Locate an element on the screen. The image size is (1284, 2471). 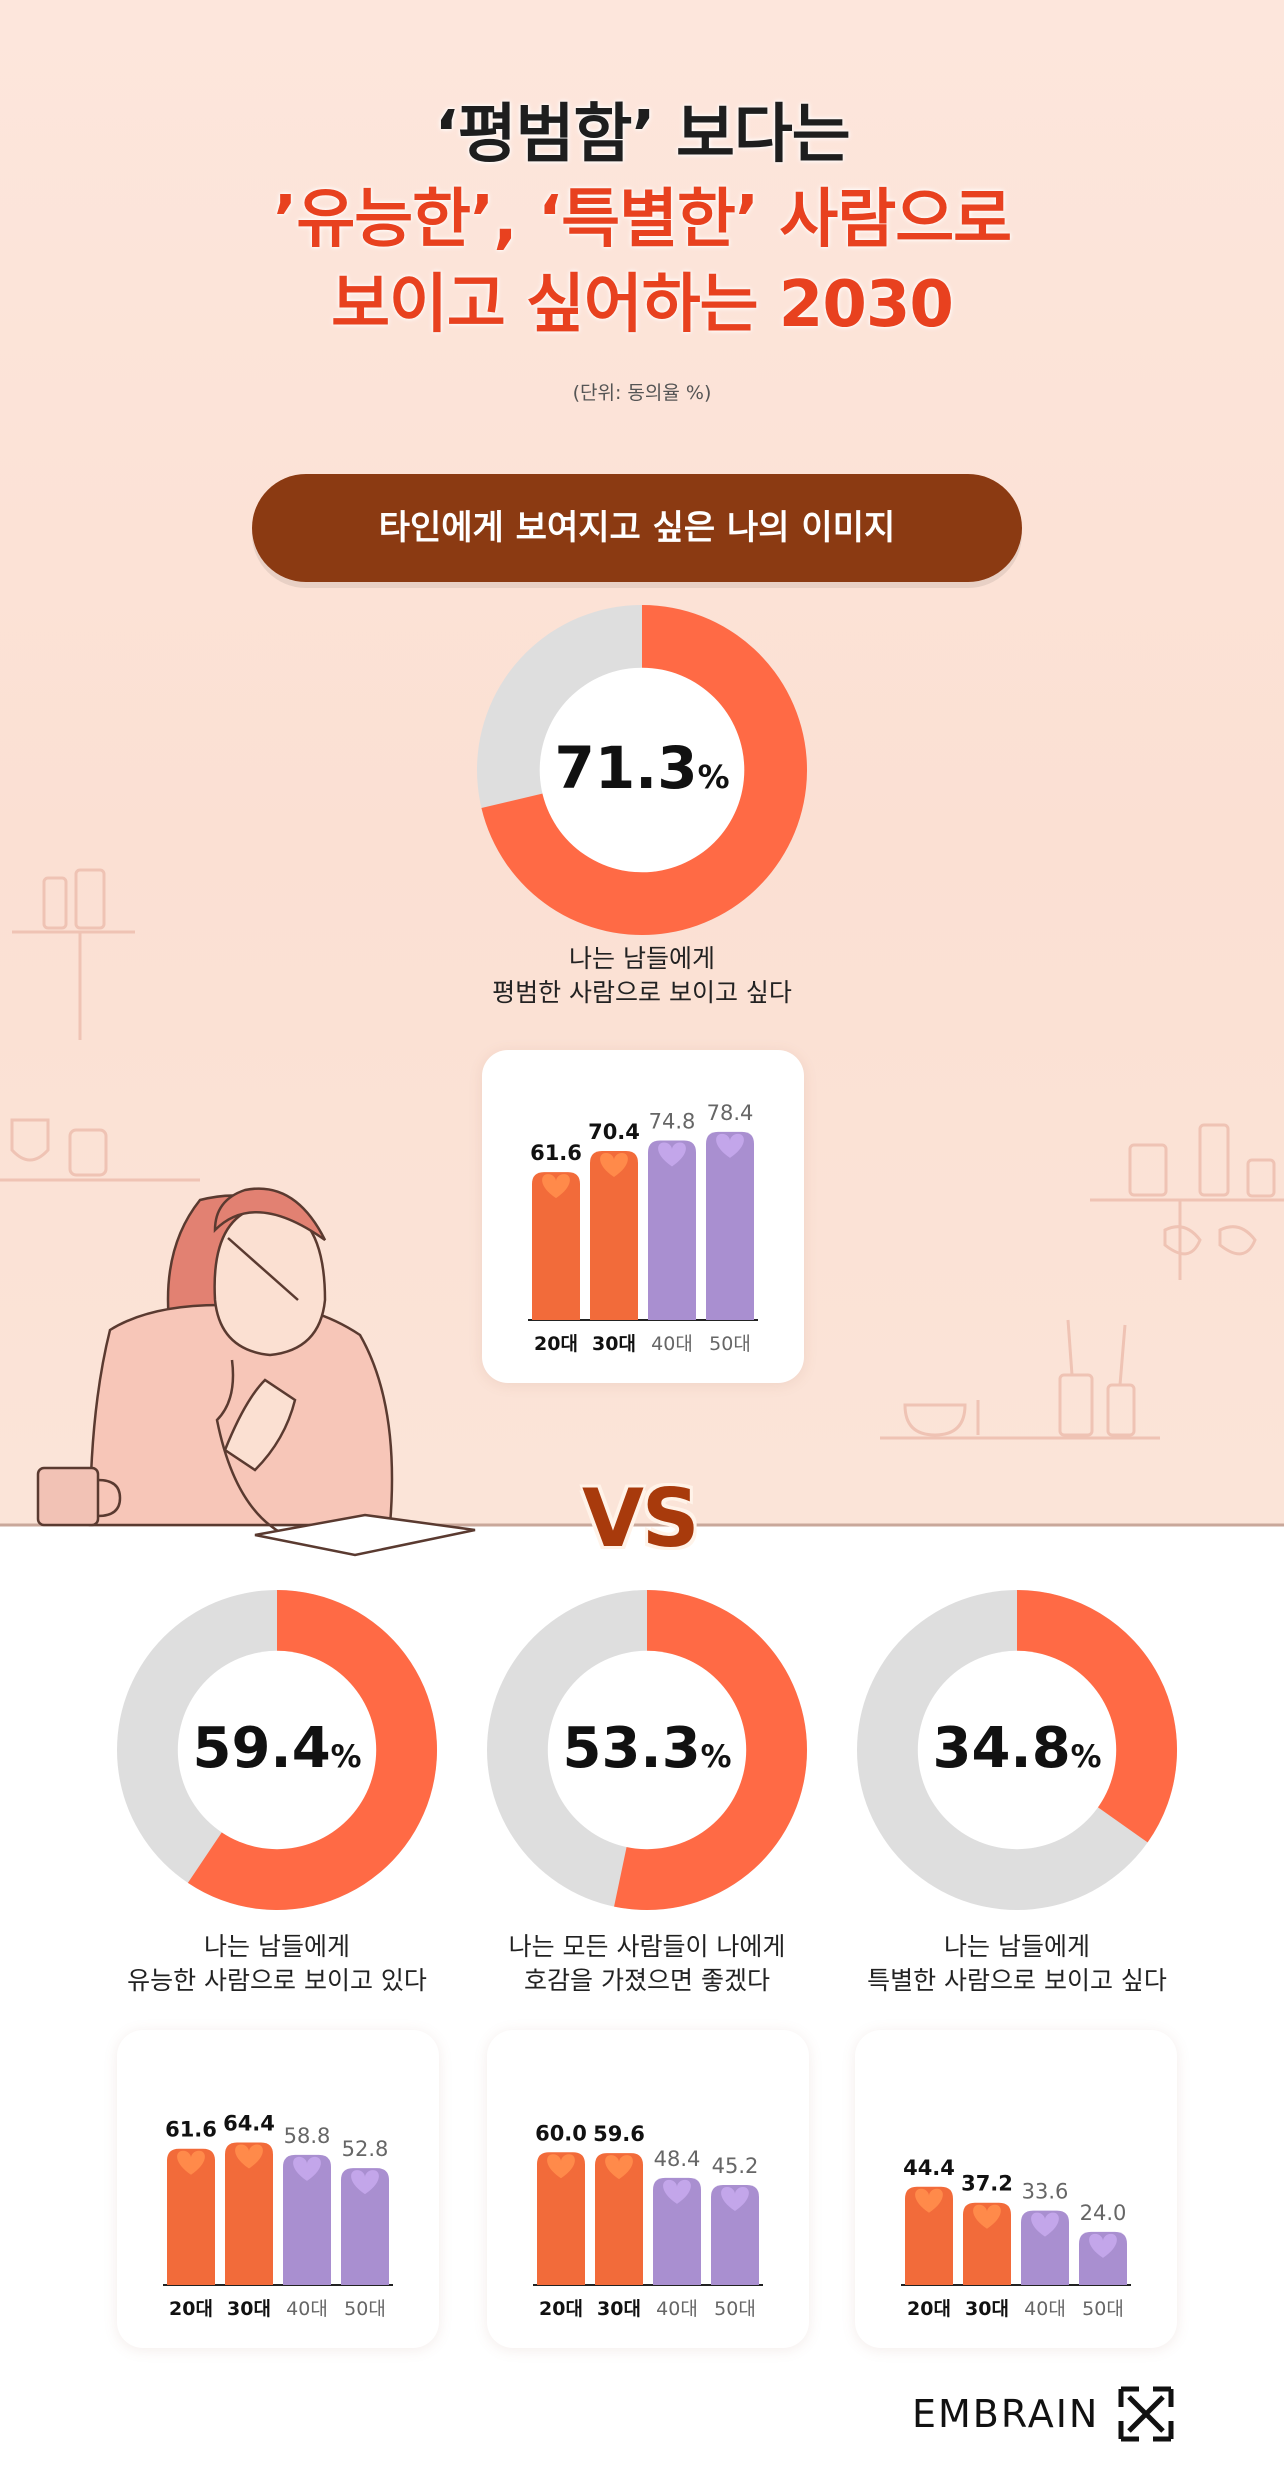
logo-mark-icon is located at coordinates (1146, 2414).